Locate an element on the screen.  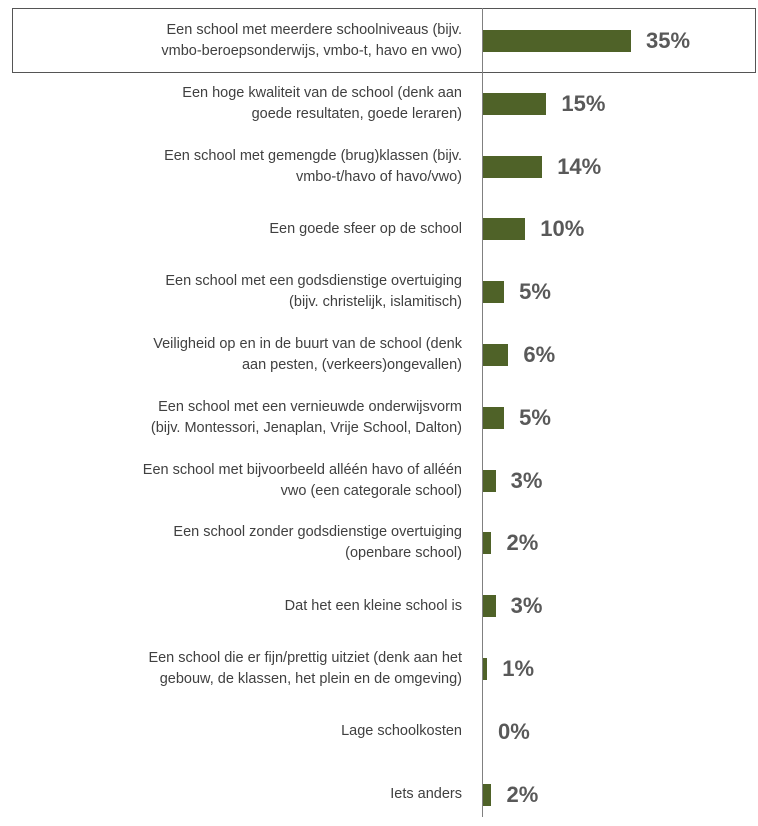
bar-row: Een goede sfeer op de school 10% is located at coordinates (379, 229).